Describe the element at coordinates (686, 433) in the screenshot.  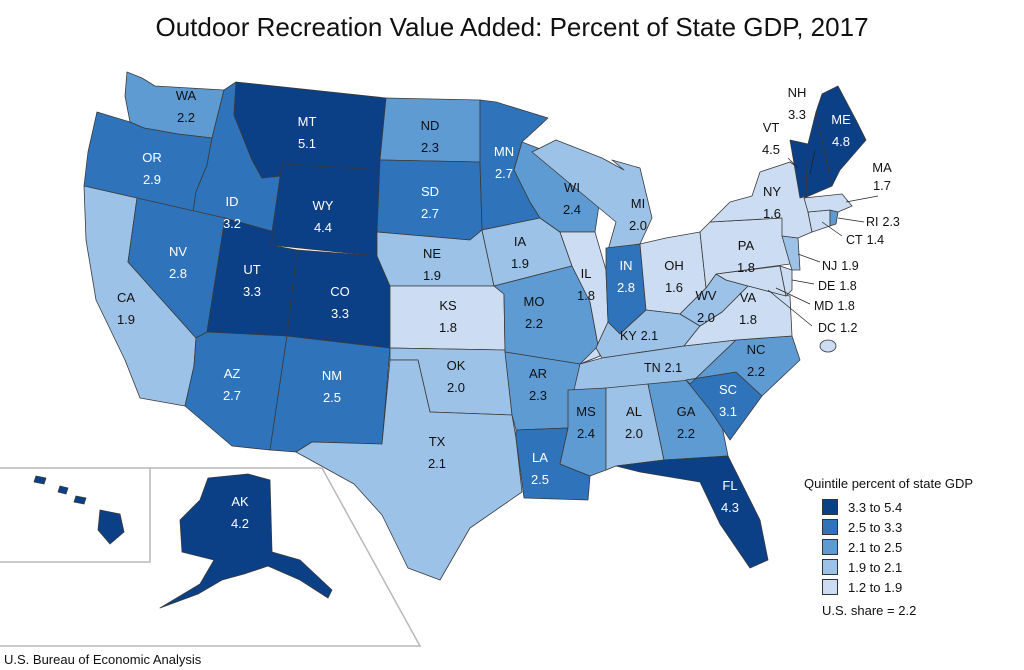
I see `state-value-ga: 2.2` at that location.